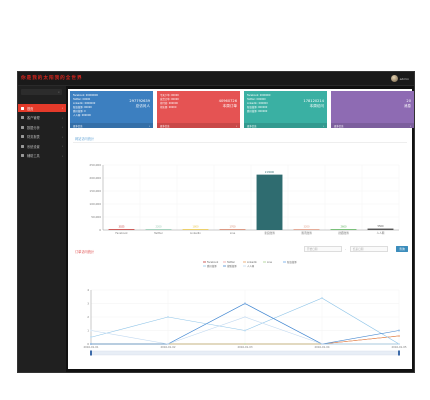 Image resolution: width=430 pixels, height=400 pixels. What do you see at coordinates (252, 262) in the screenshot?
I see `legend-label: LinkedIn` at bounding box center [252, 262].